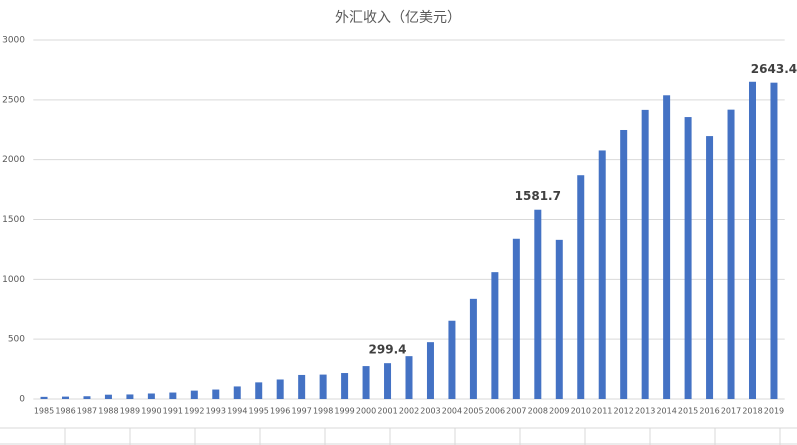 The width and height of the screenshot is (797, 445). Describe the element at coordinates (366, 411) in the screenshot. I see `x-tick-label: 2000` at that location.